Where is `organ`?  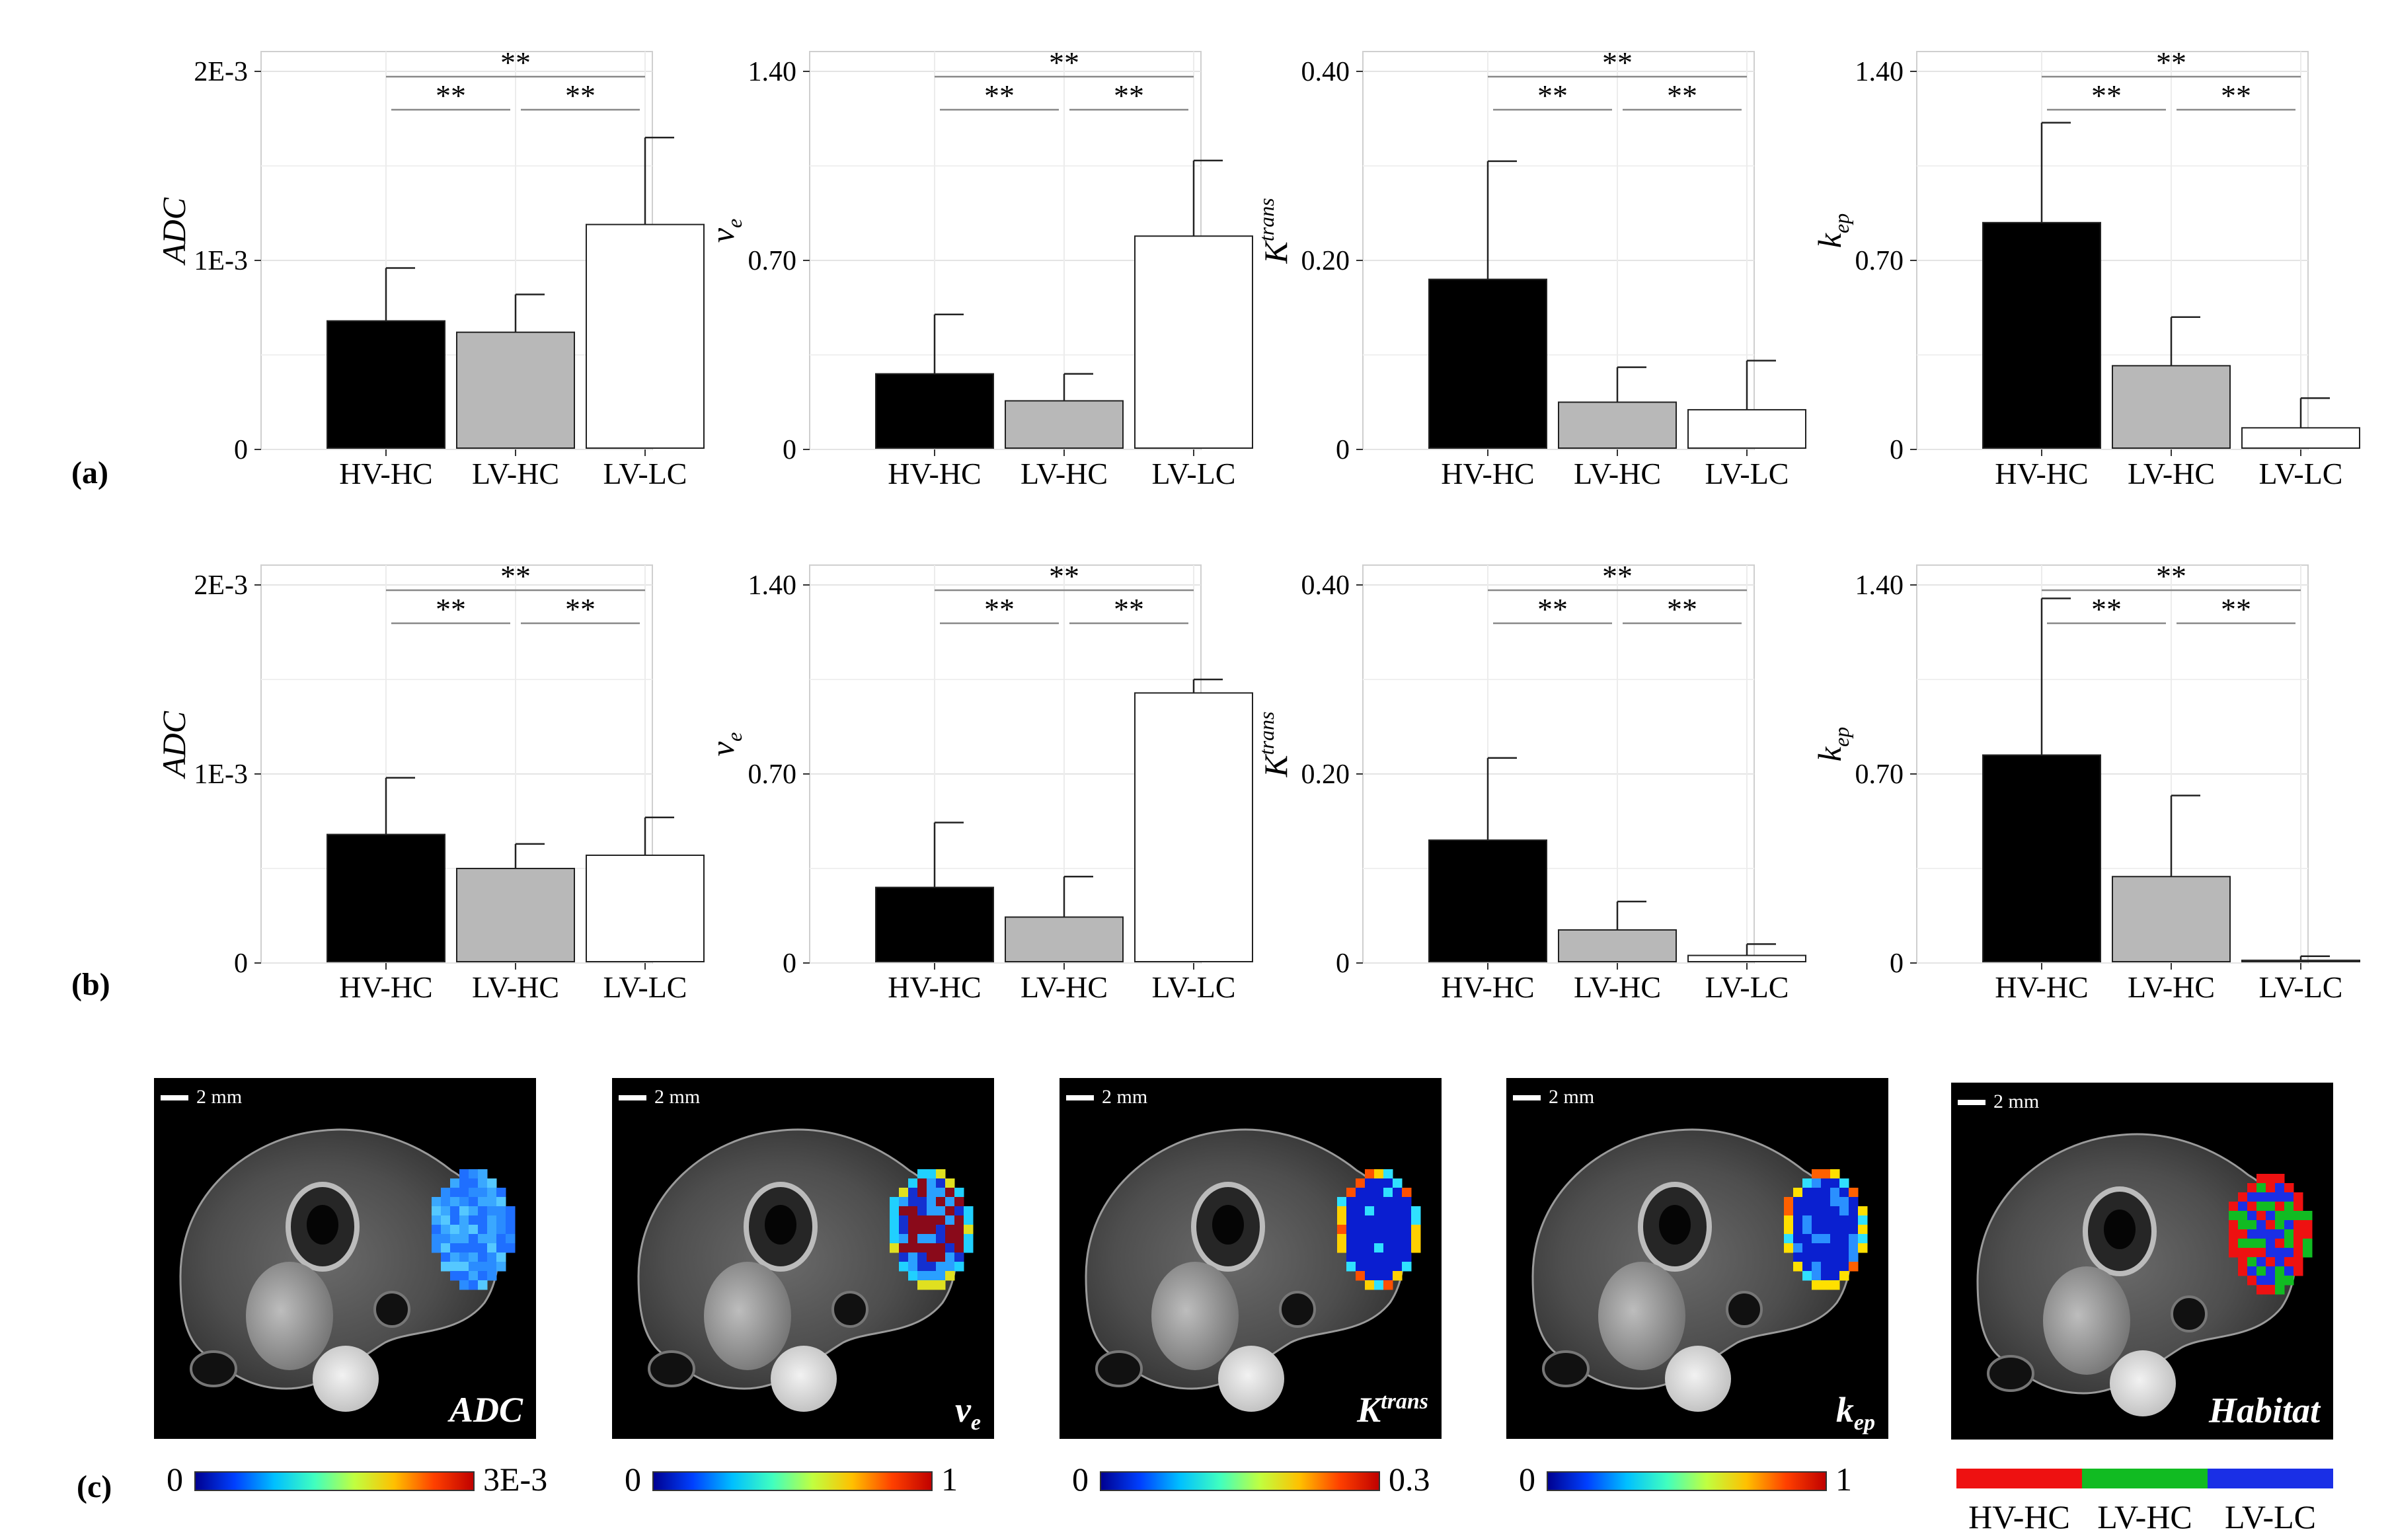
organ is located at coordinates (747, 1316).